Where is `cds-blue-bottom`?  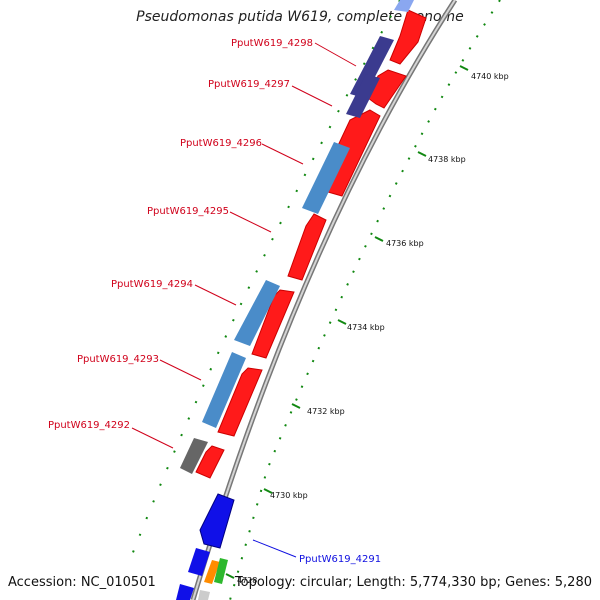
cds-blue-bottom is located at coordinates (185, 592).